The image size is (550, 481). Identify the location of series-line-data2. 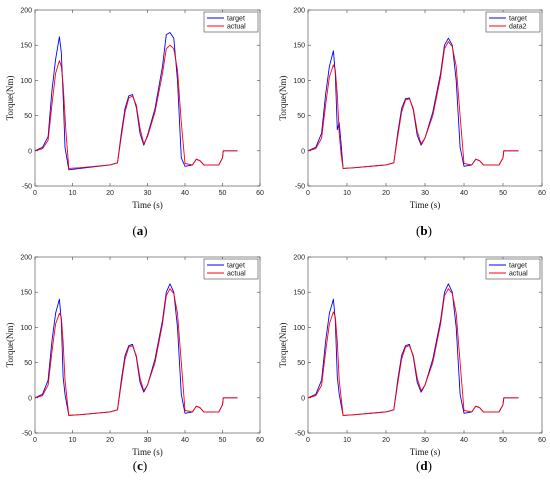
(413, 105).